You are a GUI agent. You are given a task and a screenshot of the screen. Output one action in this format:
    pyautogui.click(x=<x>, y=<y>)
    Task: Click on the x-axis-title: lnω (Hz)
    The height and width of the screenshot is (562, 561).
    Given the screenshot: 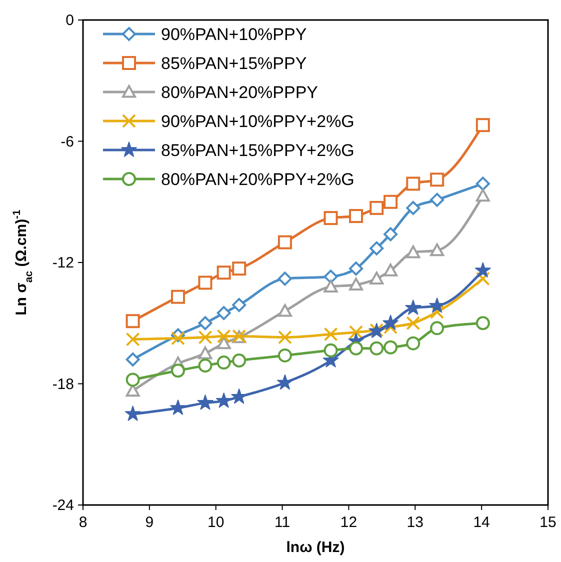 What is the action you would take?
    pyautogui.click(x=315, y=547)
    